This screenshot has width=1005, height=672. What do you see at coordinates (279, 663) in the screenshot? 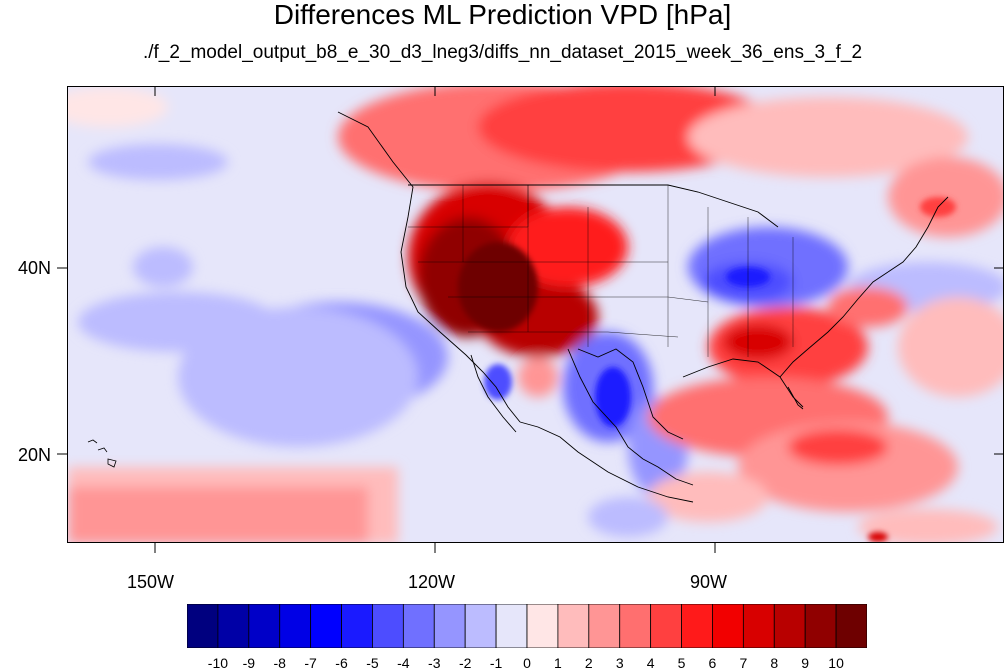
I see `colorbar-label: -8` at bounding box center [279, 663].